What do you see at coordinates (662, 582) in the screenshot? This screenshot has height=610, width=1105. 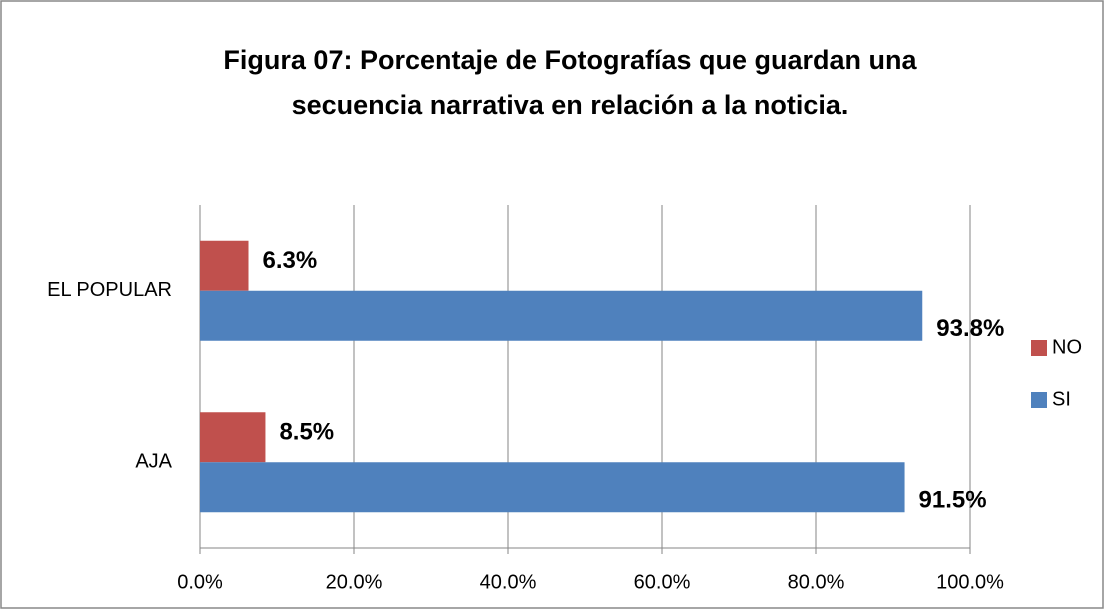 I see `x-tick-label: 60.0%` at bounding box center [662, 582].